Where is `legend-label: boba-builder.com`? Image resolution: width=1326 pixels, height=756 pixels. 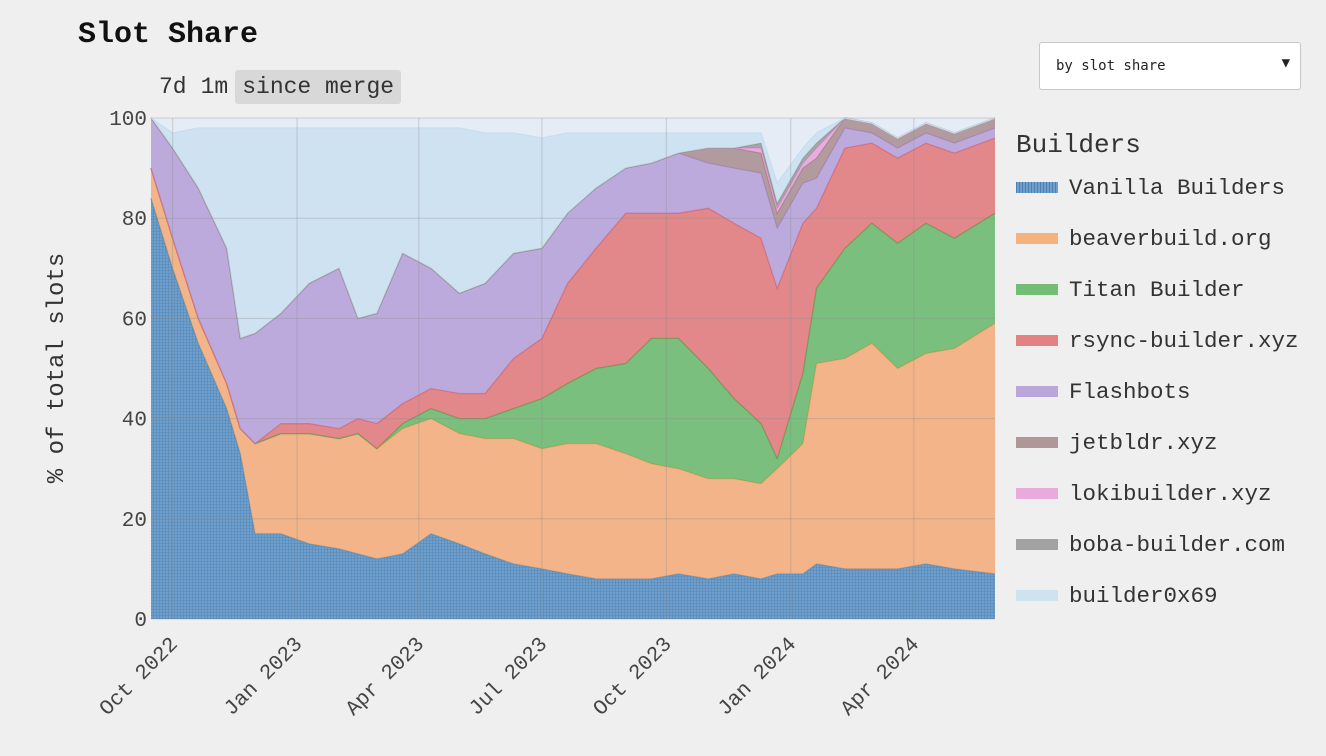
legend-label: boba-builder.com is located at coordinates (1177, 544).